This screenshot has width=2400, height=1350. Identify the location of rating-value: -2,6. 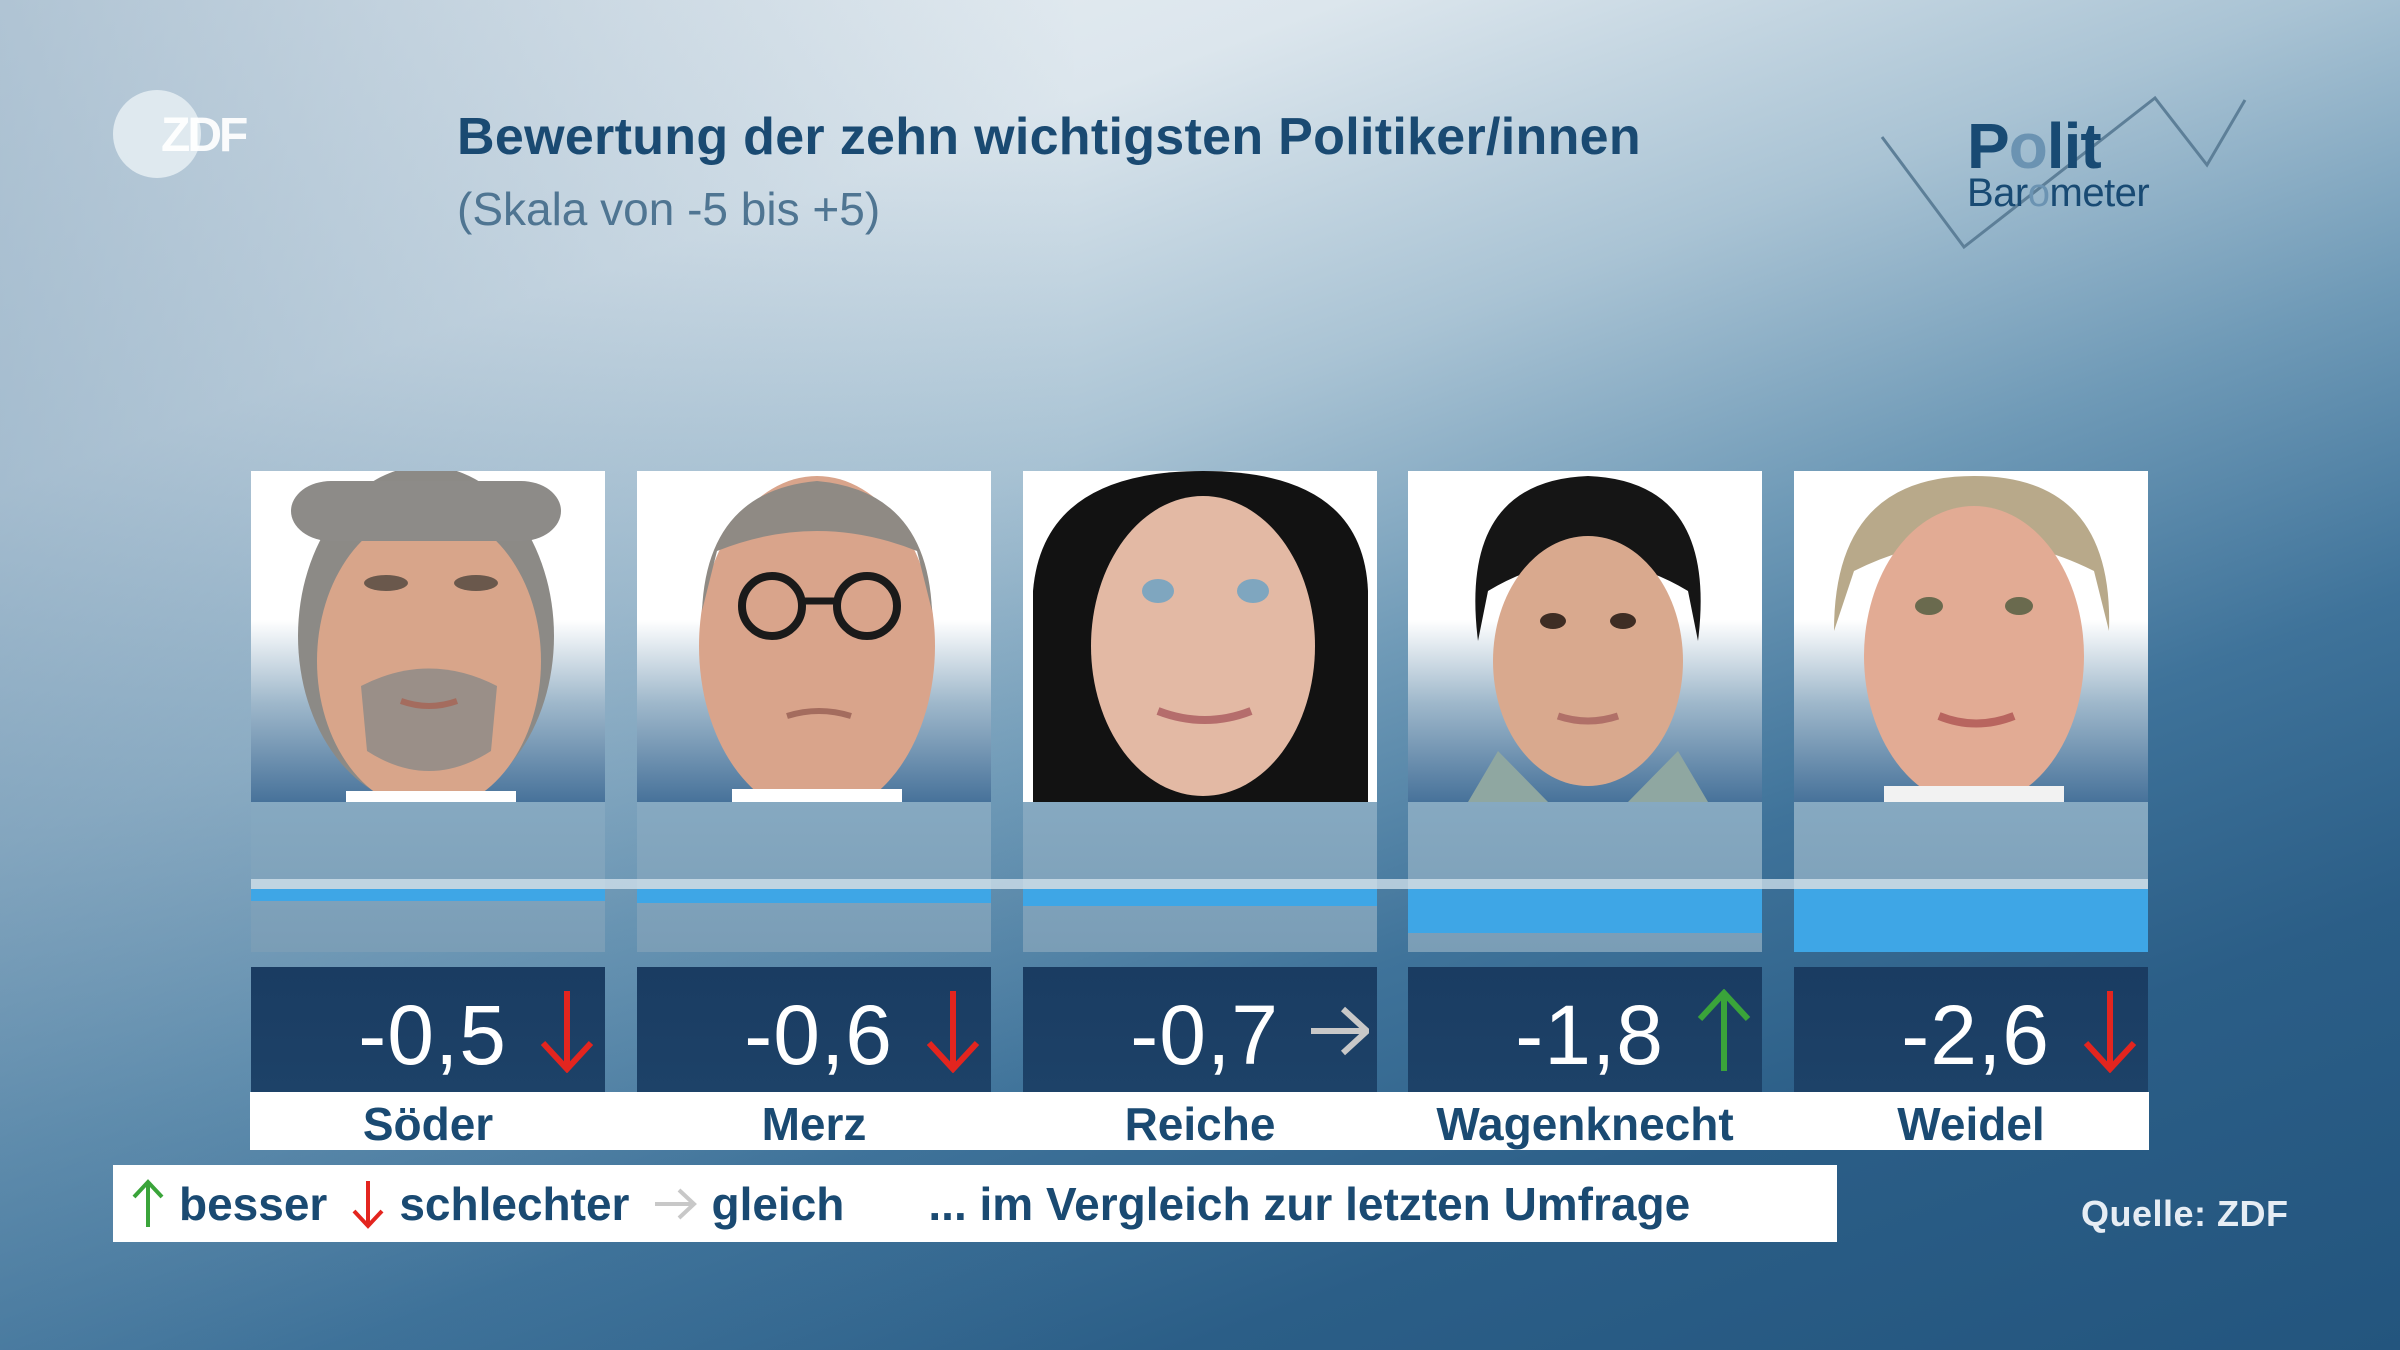
(1975, 1035).